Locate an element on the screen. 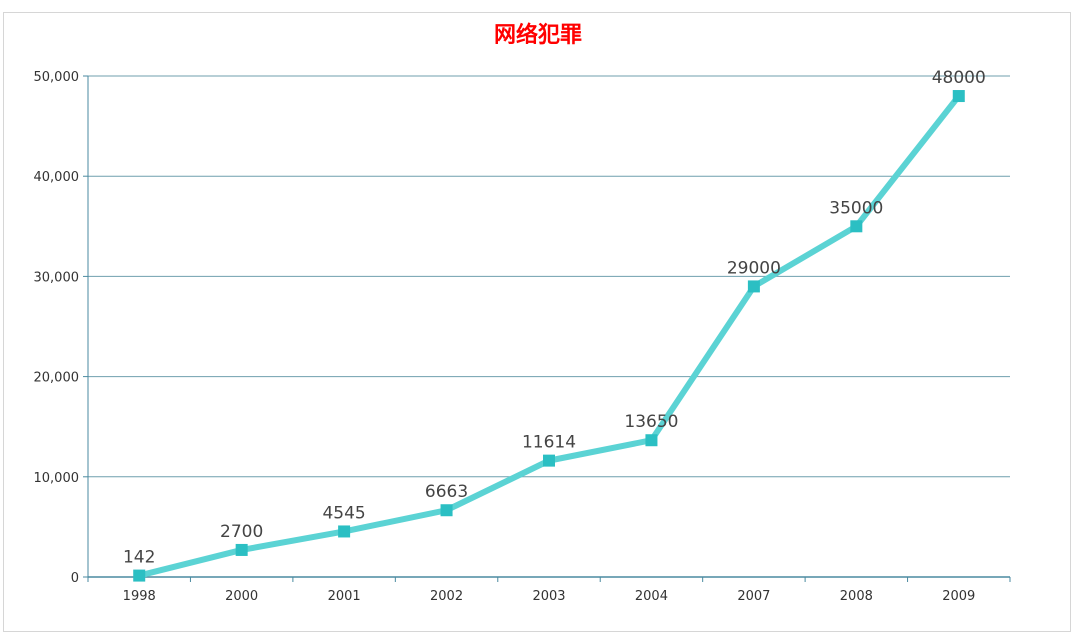 This screenshot has height=632, width=1080. x-tick-label: 2004 is located at coordinates (651, 596).